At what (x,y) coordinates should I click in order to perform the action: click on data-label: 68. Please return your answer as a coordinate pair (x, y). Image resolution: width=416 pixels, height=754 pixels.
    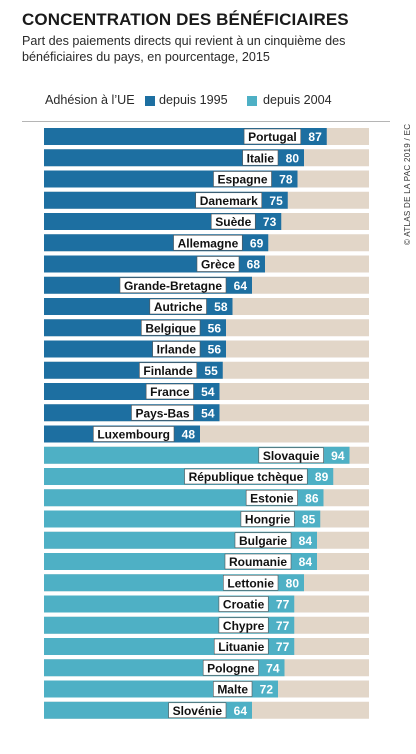
    Looking at the image, I should click on (254, 265).